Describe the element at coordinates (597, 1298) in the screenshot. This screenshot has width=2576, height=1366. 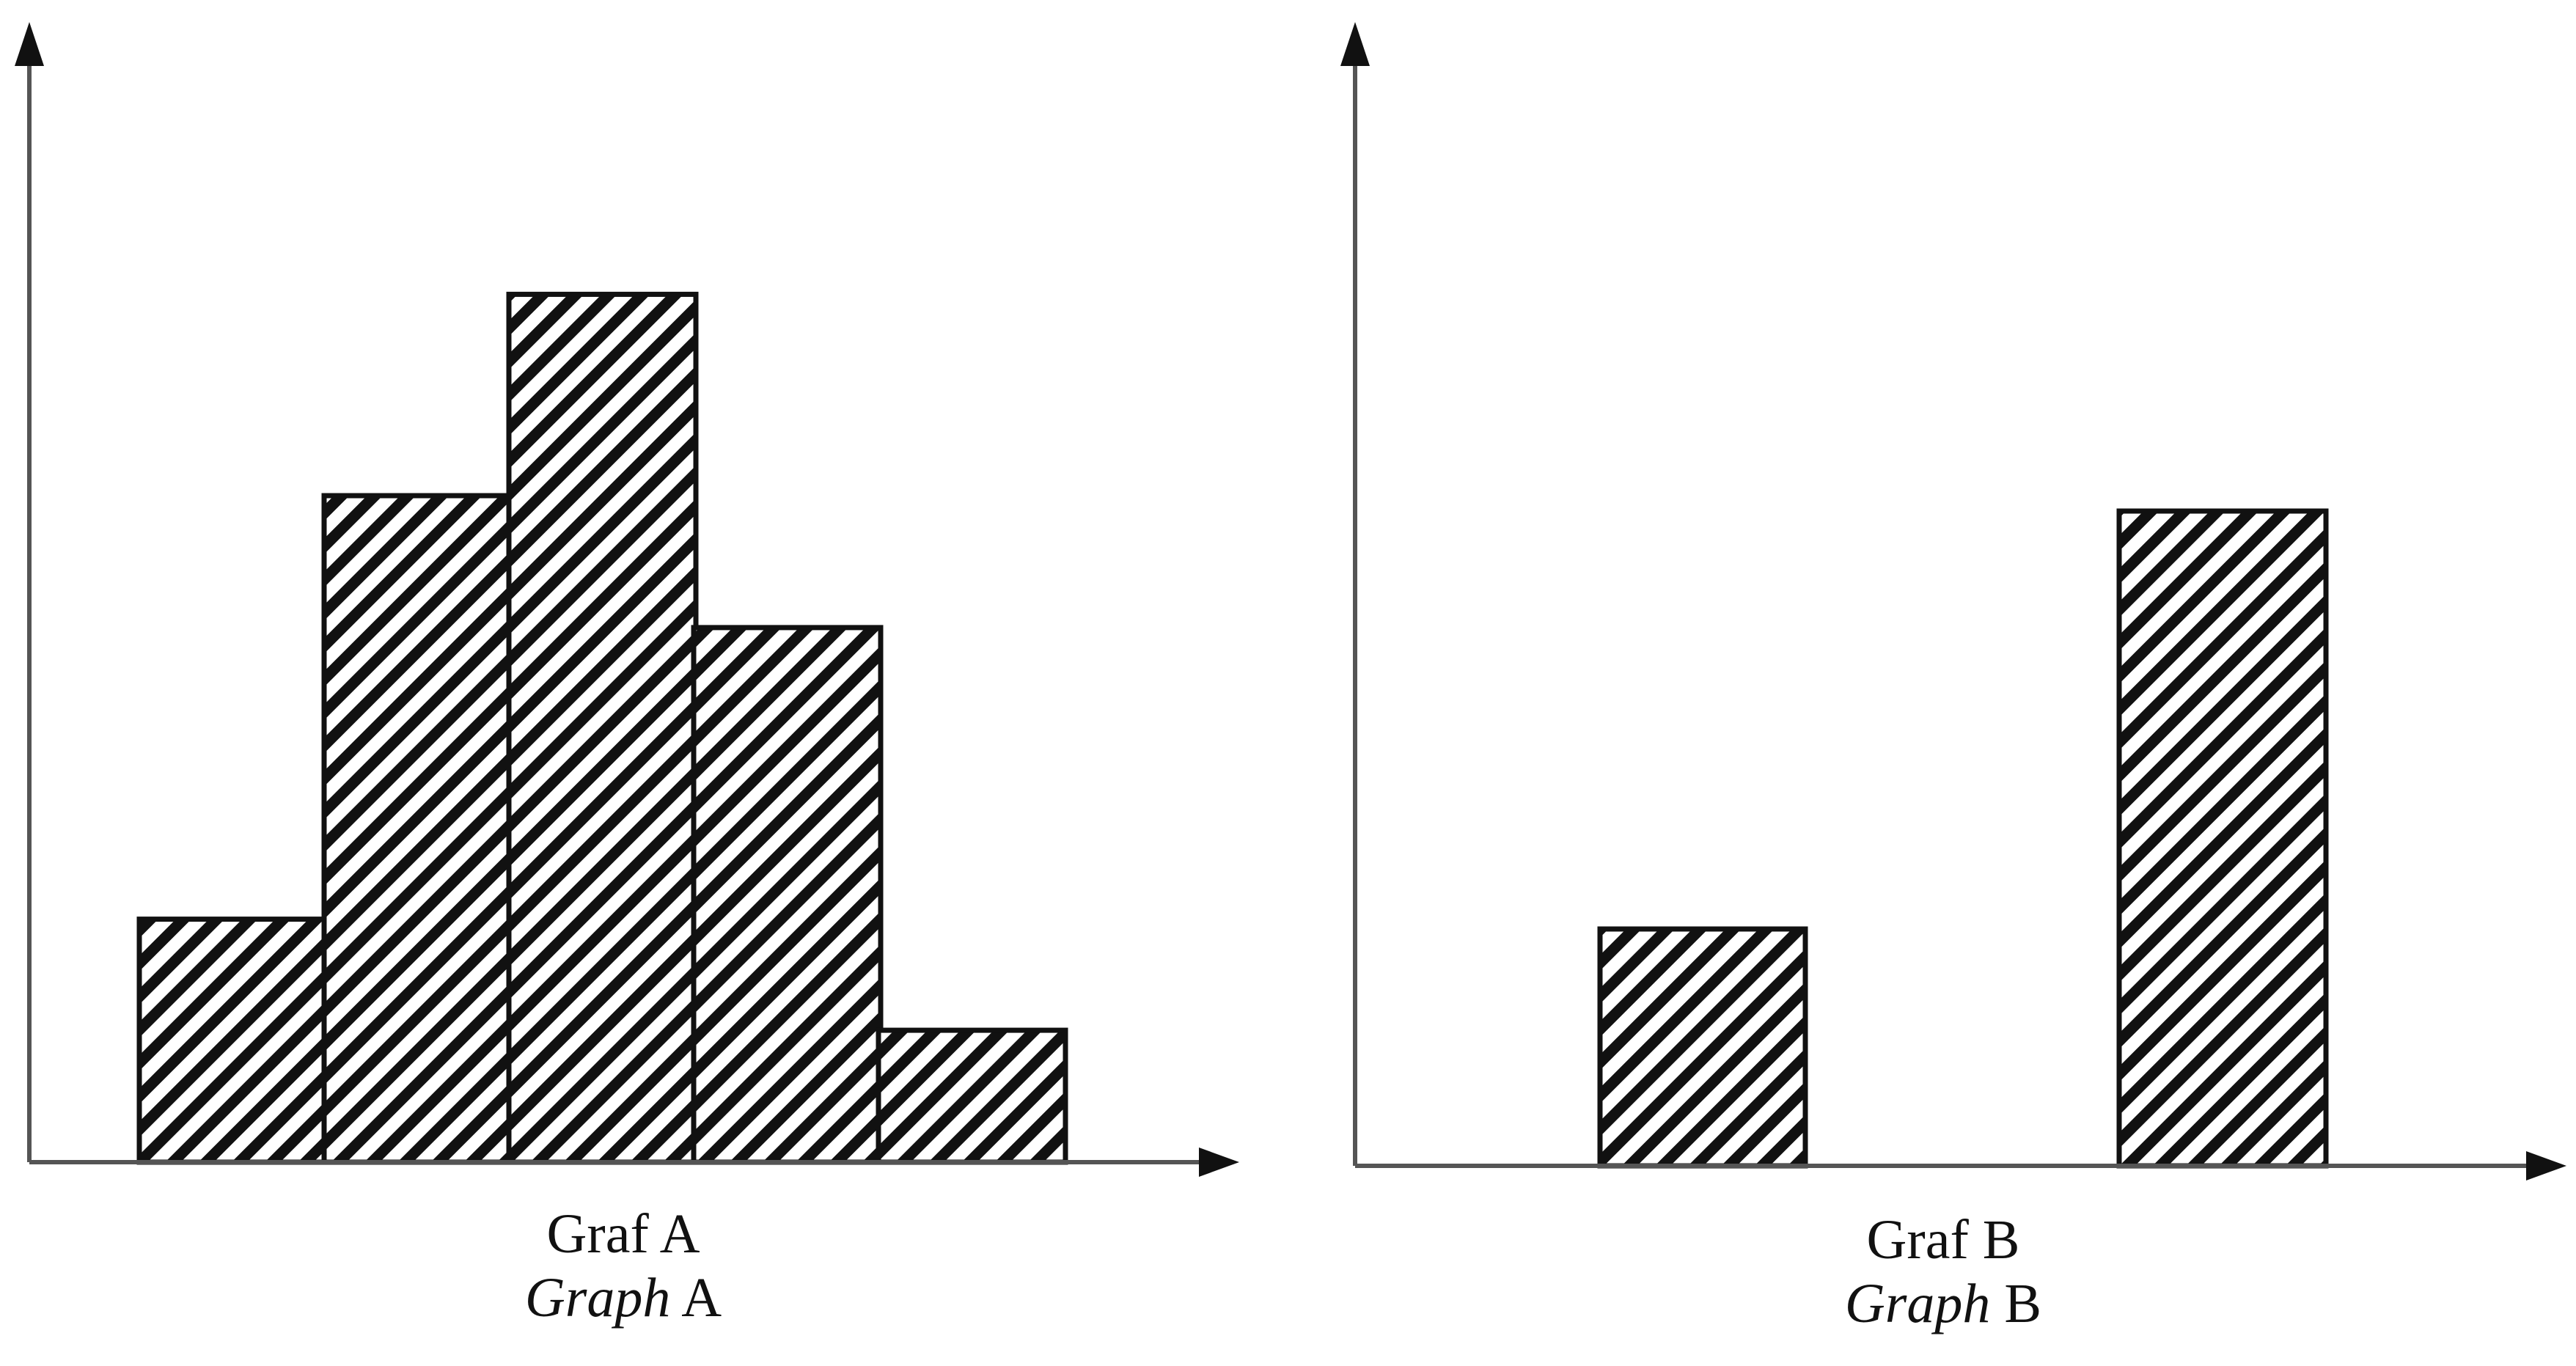
I see `graph-a-caption-italic: Graph` at that location.